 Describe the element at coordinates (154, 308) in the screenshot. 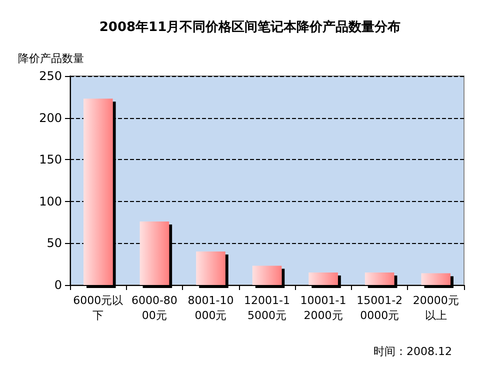

I see `x-tick-label: 6000-8000元` at that location.